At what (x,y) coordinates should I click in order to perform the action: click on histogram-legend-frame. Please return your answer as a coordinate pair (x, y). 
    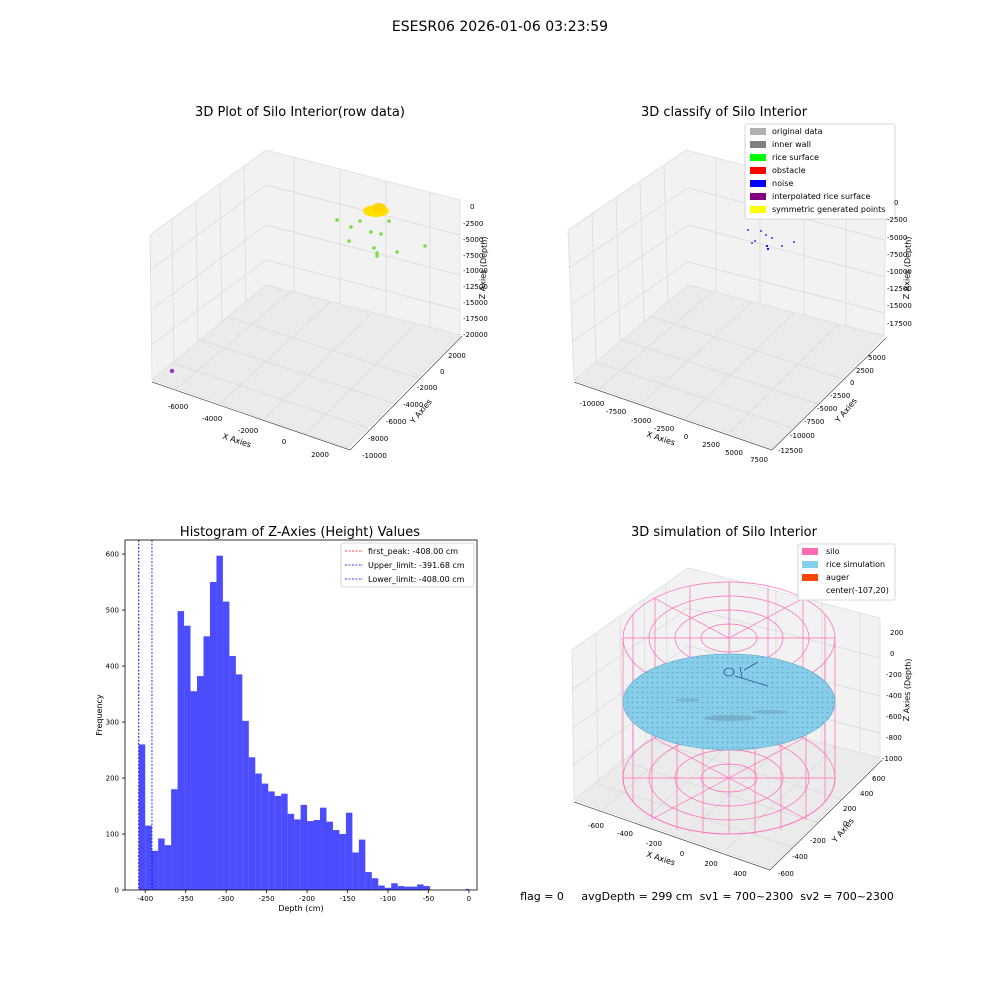
    Looking at the image, I should click on (407, 565).